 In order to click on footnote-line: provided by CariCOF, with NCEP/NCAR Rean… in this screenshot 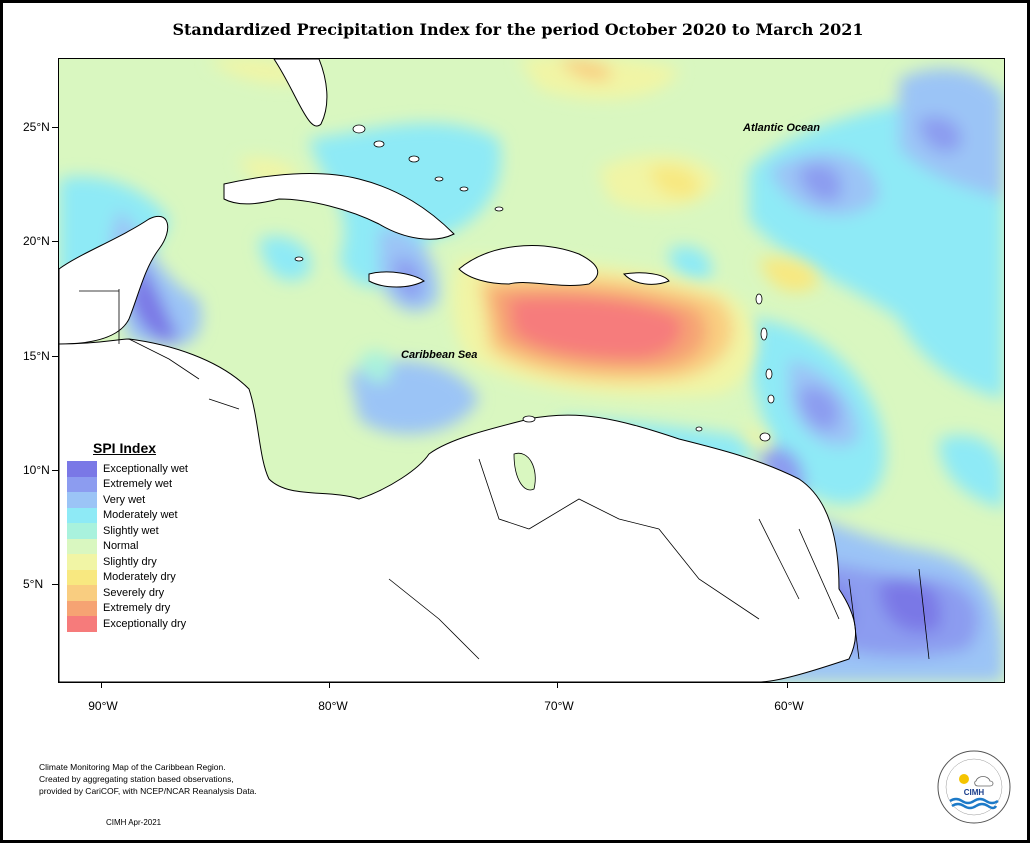, I will do `click(148, 791)`.